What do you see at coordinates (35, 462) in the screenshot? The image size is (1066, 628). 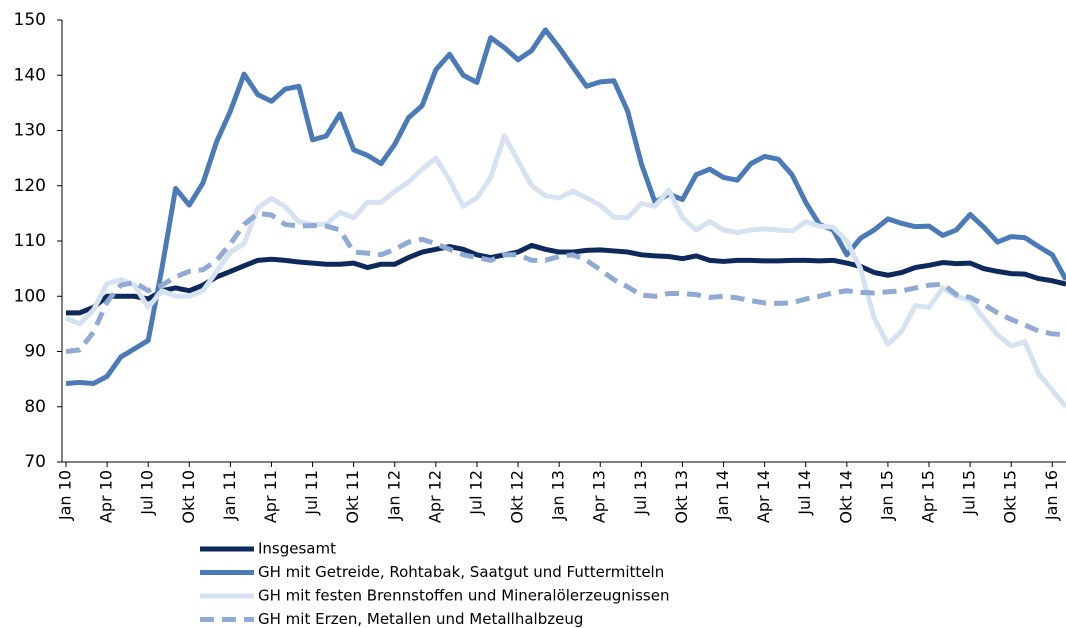 I see `y-tick-label: 70` at bounding box center [35, 462].